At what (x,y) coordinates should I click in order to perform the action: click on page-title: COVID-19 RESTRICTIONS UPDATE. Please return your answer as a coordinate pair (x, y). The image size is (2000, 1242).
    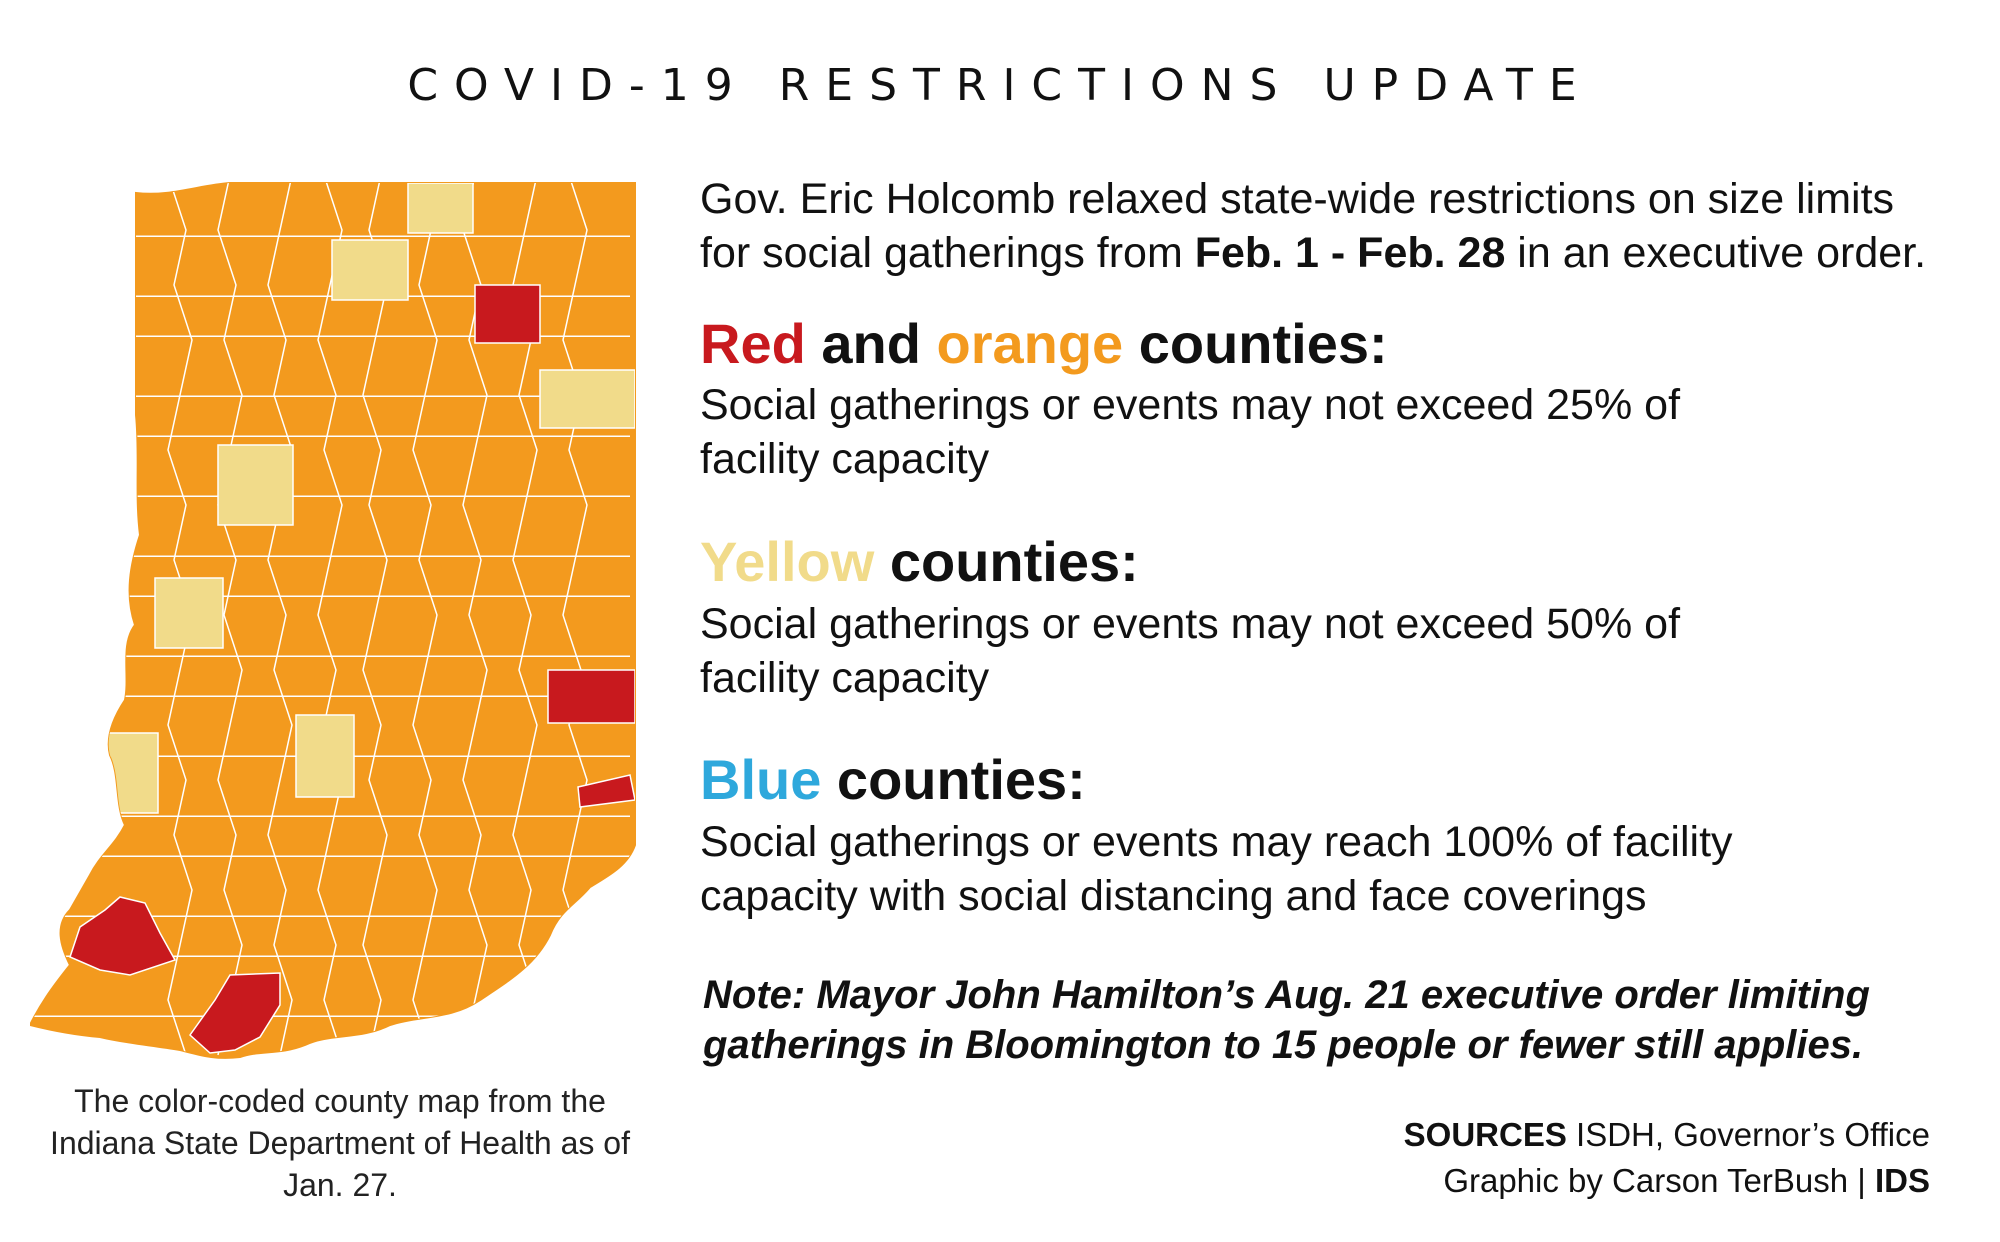
    Looking at the image, I should click on (1000, 85).